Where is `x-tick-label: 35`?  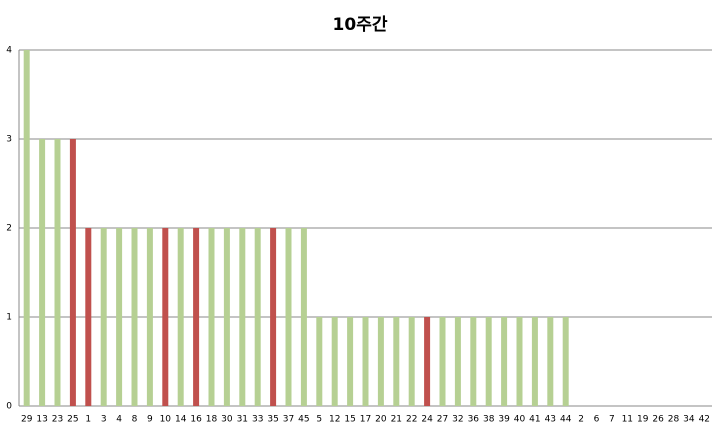
x-tick-label: 35 is located at coordinates (272, 420).